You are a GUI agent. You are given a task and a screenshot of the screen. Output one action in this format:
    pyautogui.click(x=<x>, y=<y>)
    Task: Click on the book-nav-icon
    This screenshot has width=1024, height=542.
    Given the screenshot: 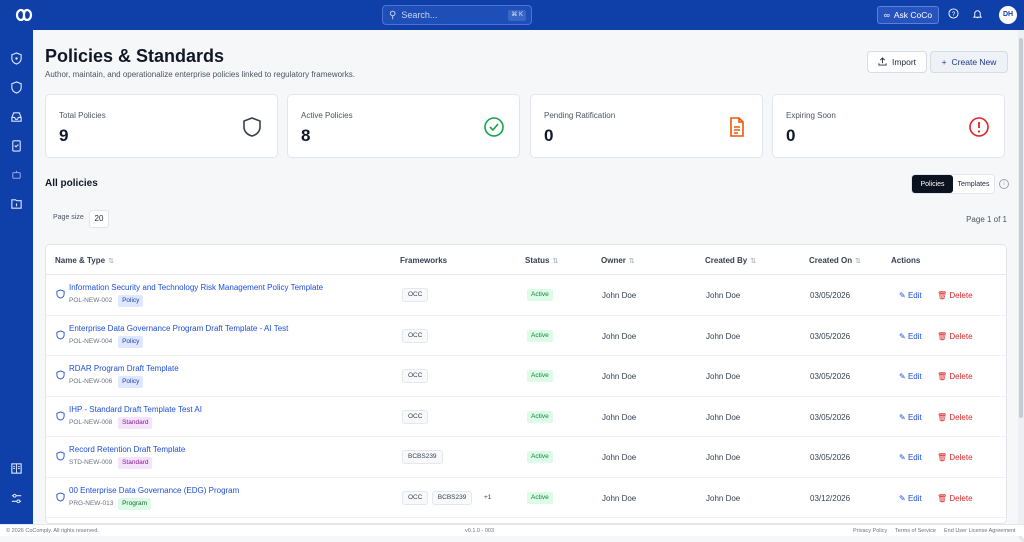 What is the action you would take?
    pyautogui.click(x=16, y=469)
    